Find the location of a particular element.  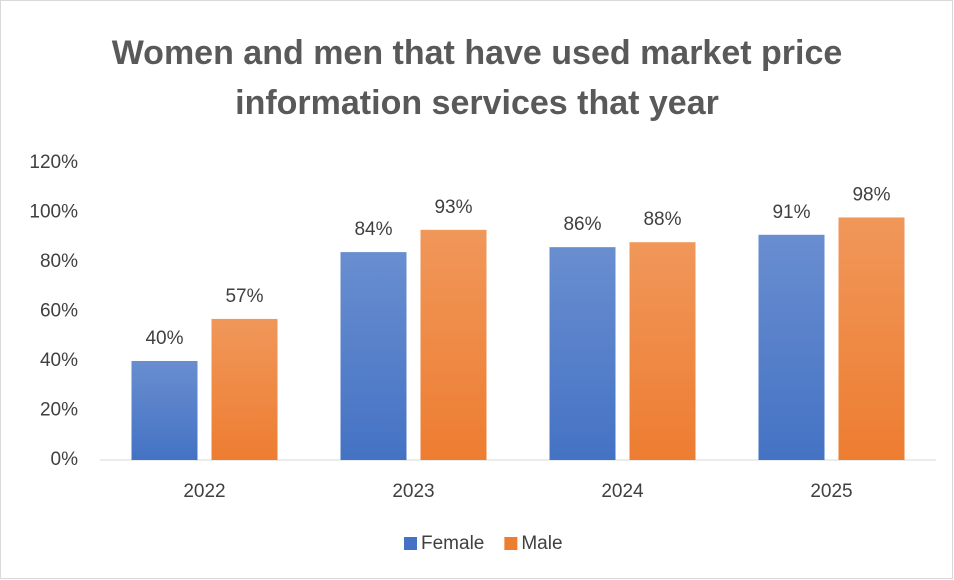

data-label: 88% is located at coordinates (662, 219).